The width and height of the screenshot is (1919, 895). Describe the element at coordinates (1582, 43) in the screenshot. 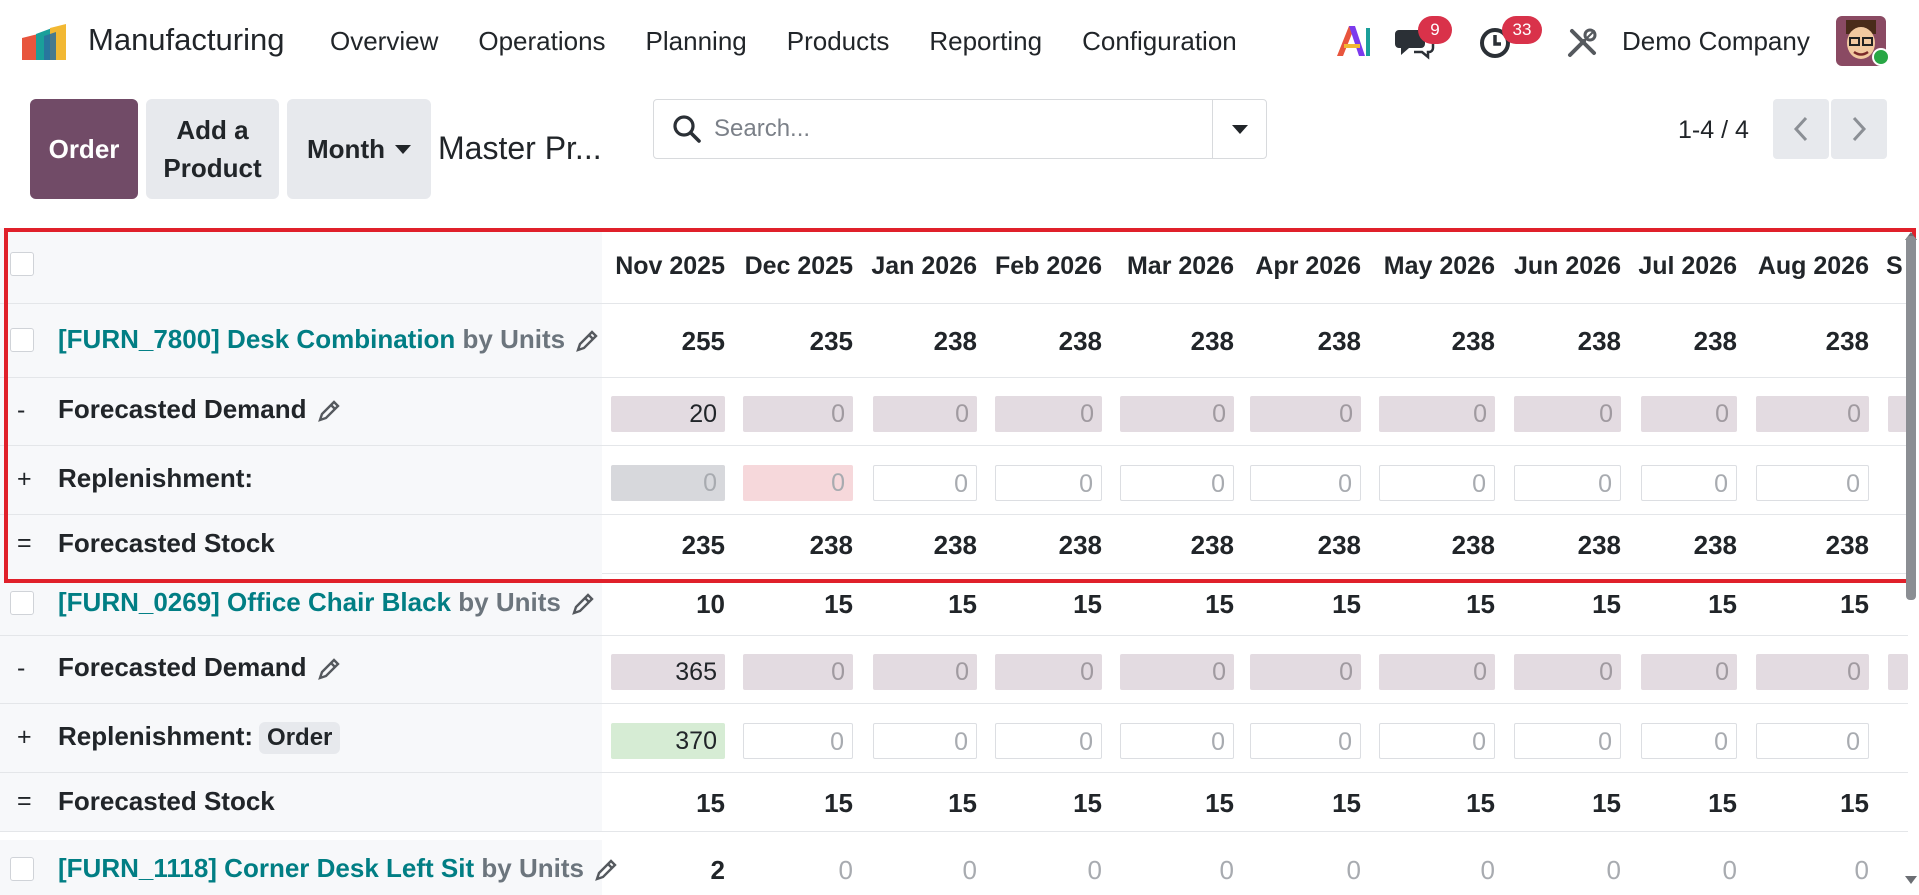

I see `debug-tools-icon` at that location.